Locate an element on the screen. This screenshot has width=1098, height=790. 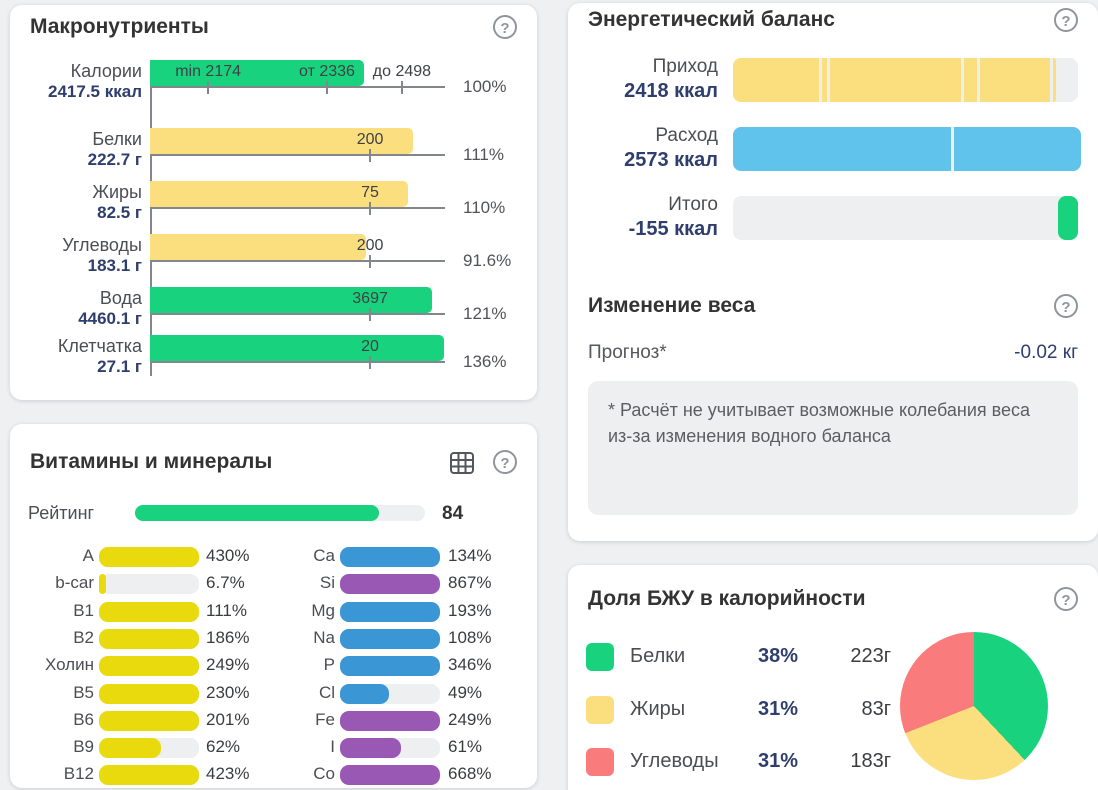
micronutrient-name: P is located at coordinates (329, 664).